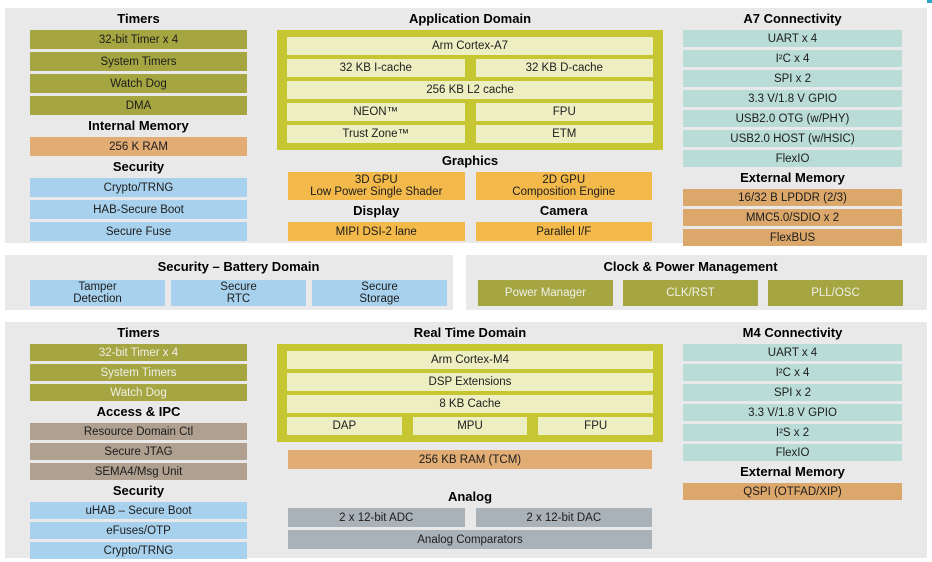  I want to click on header-row: Display Camera, so click(470, 211).